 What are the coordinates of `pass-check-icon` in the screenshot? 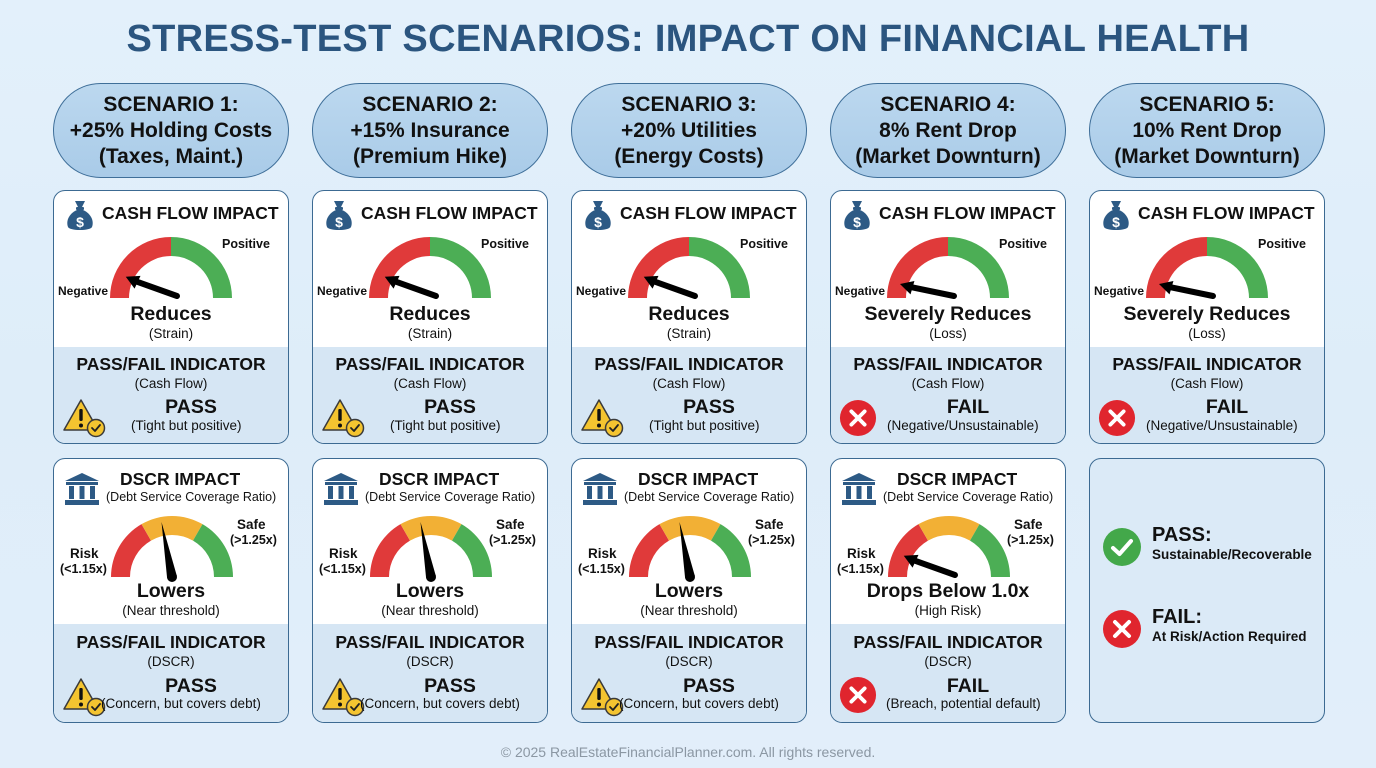 It's located at (1122, 547).